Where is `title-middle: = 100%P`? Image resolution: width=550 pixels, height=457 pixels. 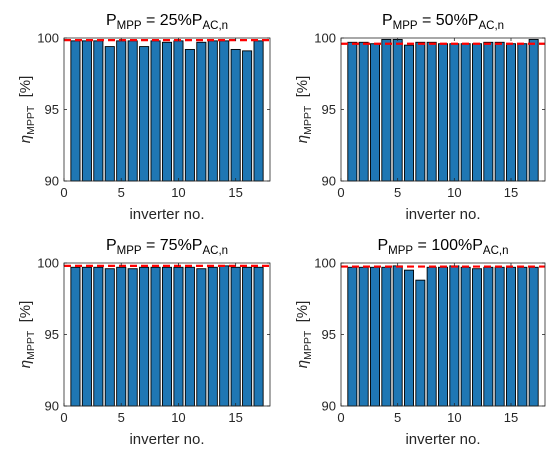
title-middle: = 100%P is located at coordinates (448, 245).